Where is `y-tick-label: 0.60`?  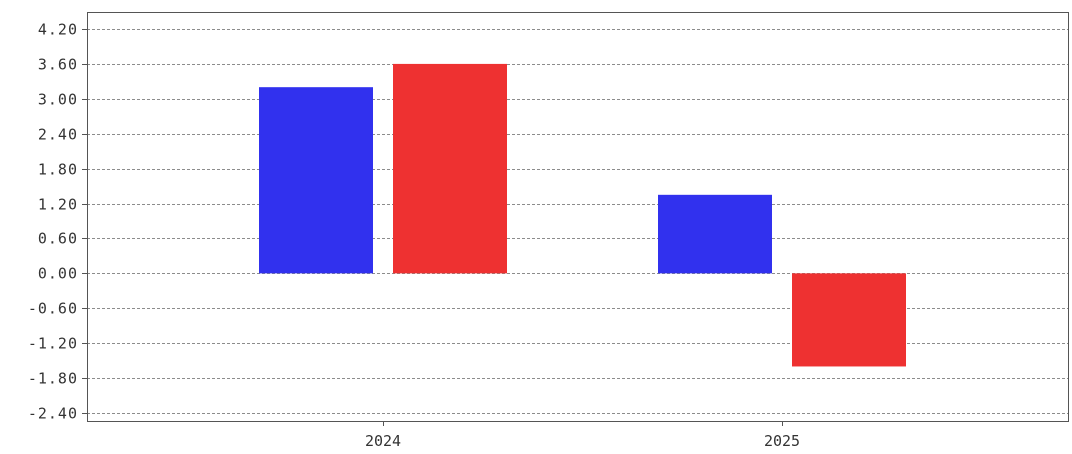 y-tick-label: 0.60 is located at coordinates (58, 239).